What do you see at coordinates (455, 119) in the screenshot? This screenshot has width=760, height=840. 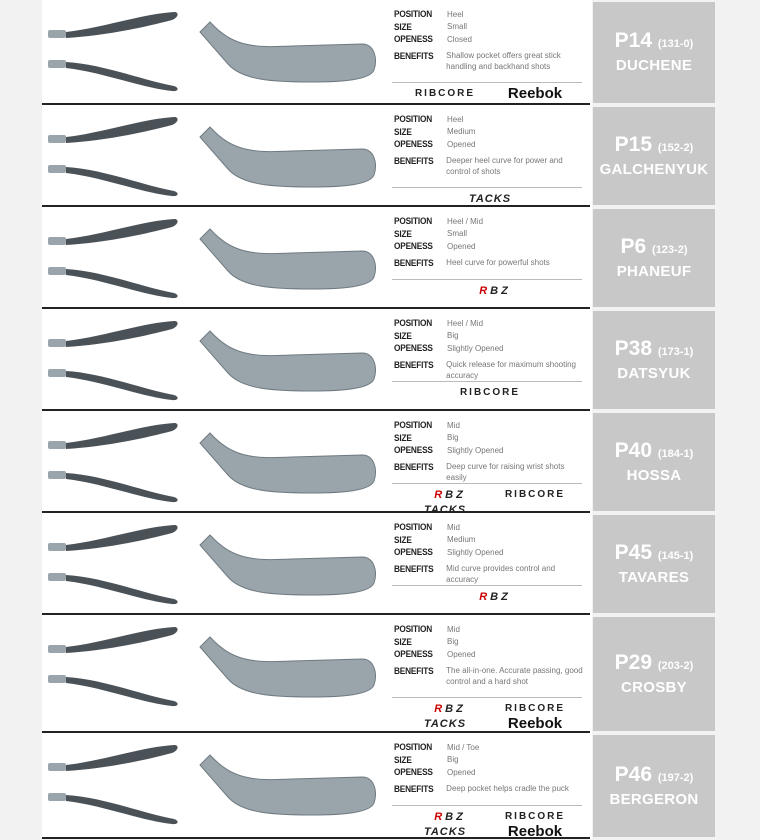 I see `position-value: Heel` at bounding box center [455, 119].